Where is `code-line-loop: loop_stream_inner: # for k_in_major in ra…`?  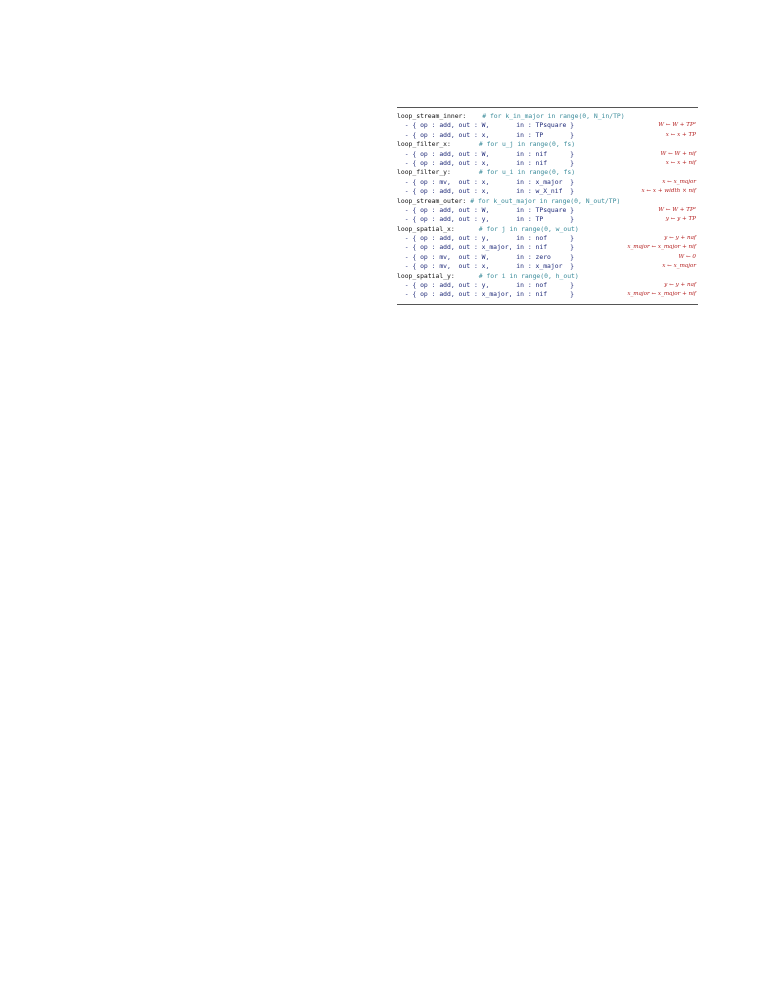
code-line-loop: loop_stream_inner: # for k_in_major in ra… is located at coordinates (547, 116).